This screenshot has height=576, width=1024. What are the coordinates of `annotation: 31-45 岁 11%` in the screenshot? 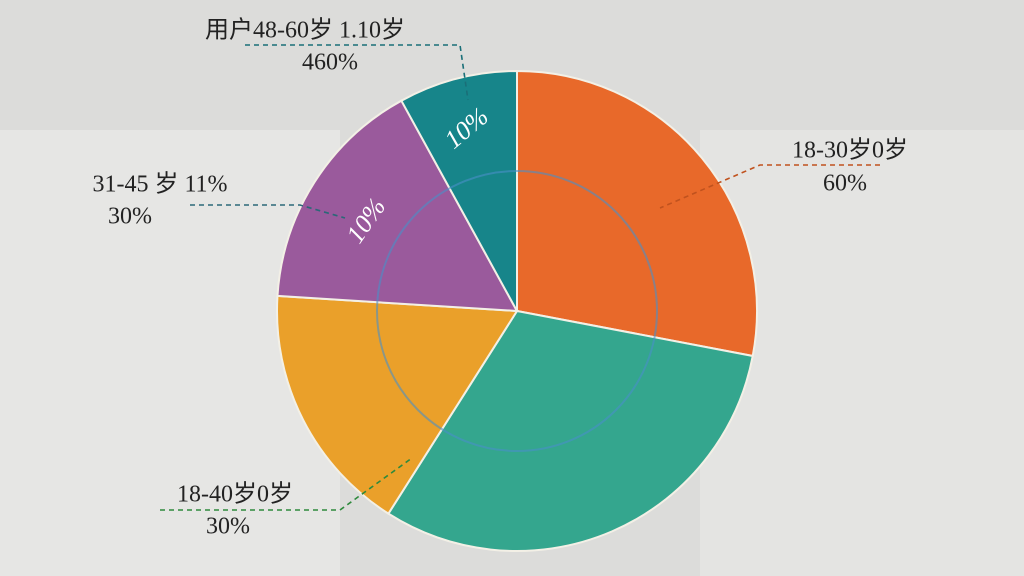 It's located at (159, 184).